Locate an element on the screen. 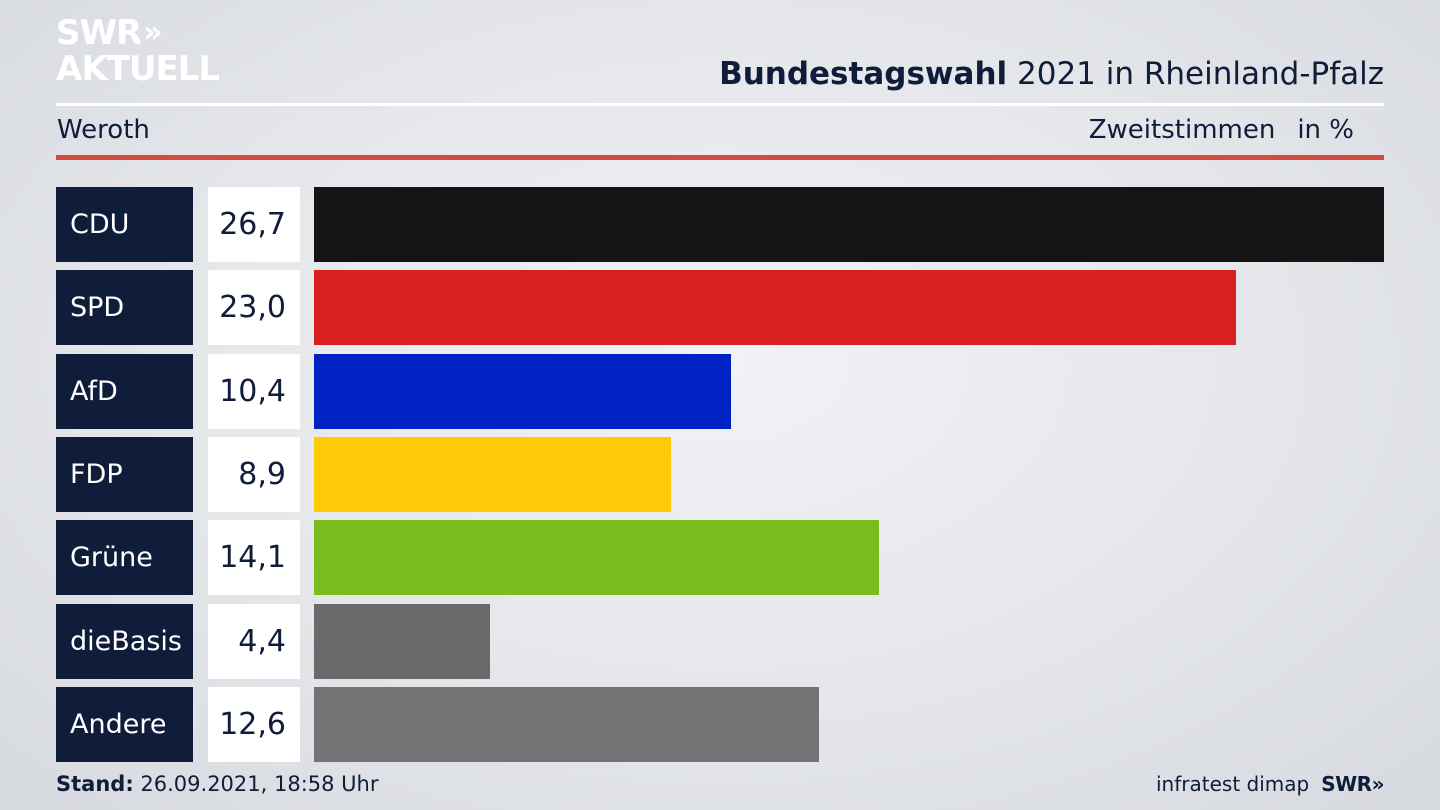  bar-row: Grüne 14,1 is located at coordinates (720, 557).